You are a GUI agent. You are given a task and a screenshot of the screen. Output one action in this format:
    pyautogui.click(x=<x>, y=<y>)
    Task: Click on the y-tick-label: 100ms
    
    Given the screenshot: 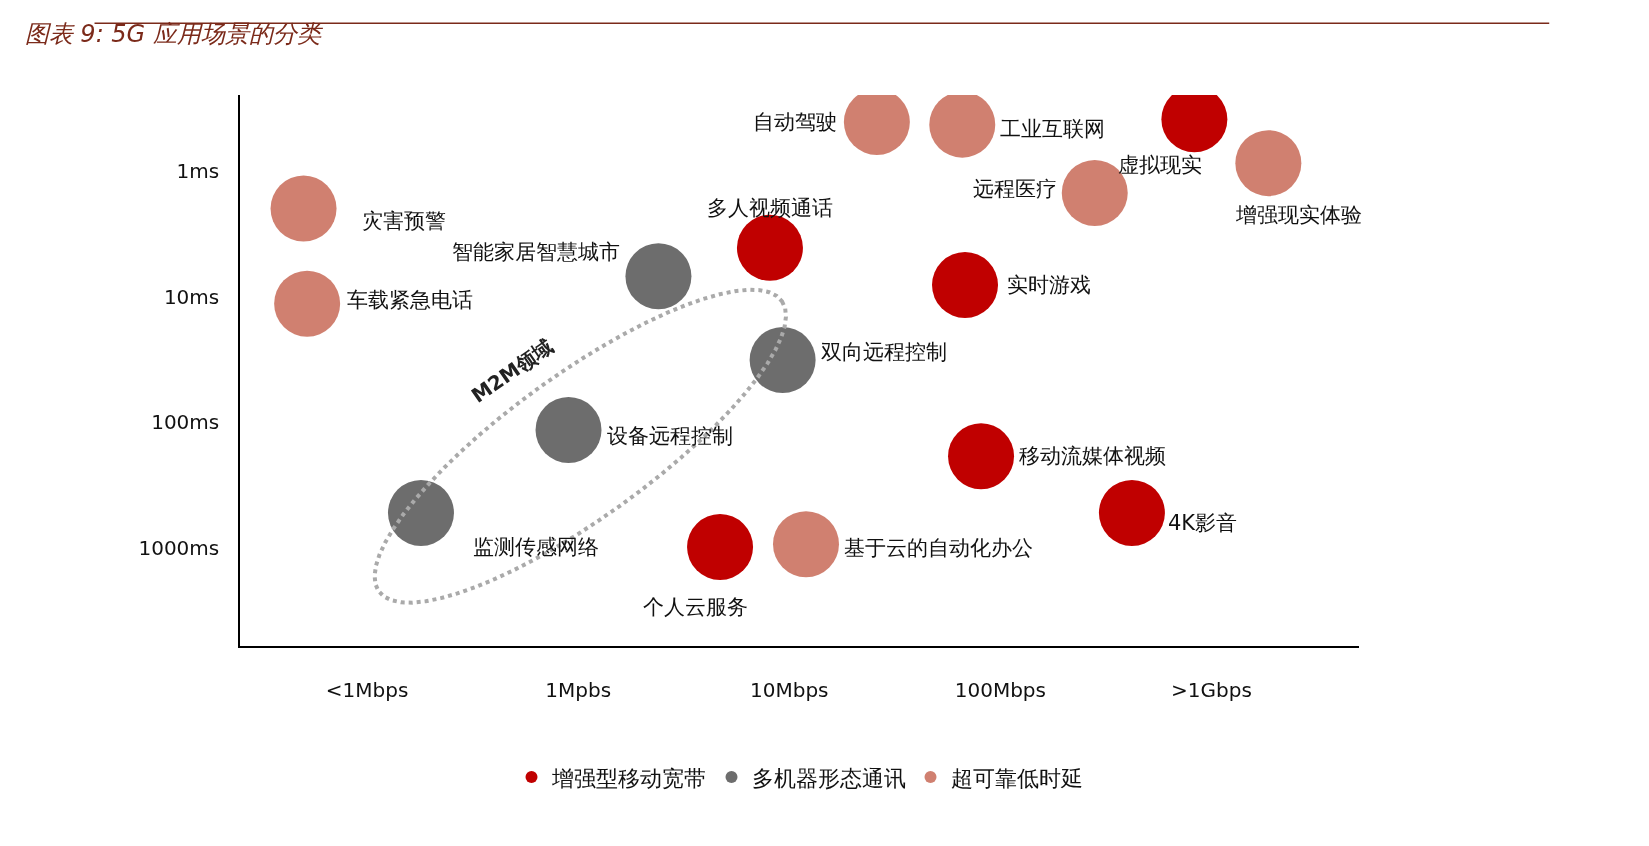 What is the action you would take?
    pyautogui.click(x=185, y=422)
    